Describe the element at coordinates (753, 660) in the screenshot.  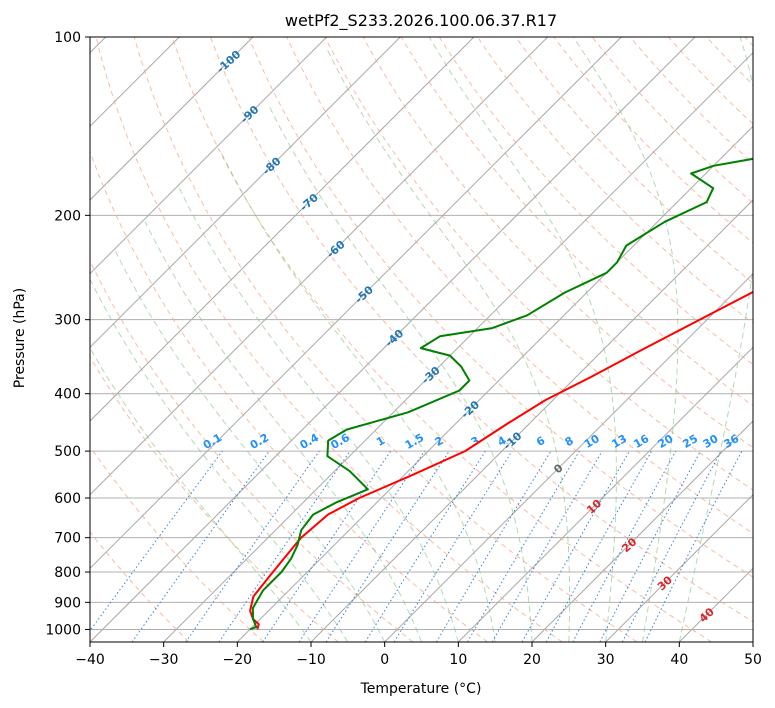
I see `x-tick-label: 50` at that location.